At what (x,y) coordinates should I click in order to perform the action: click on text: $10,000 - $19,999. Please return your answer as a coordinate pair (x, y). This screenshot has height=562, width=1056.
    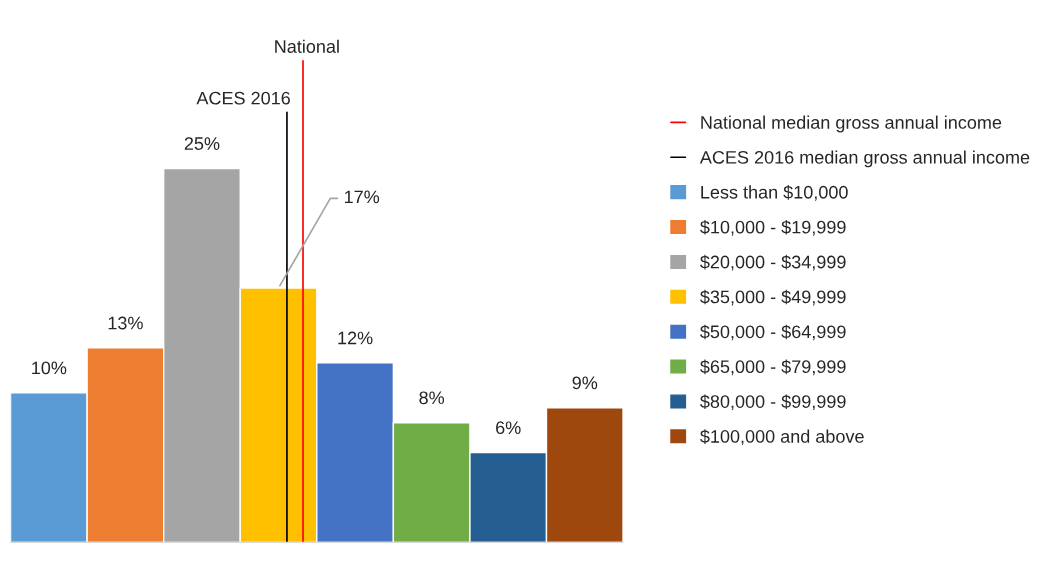
    Looking at the image, I should click on (773, 227).